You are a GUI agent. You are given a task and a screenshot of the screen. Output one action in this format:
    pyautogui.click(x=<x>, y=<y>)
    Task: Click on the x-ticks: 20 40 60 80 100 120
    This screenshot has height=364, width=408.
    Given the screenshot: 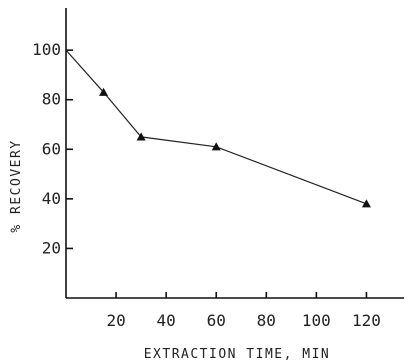 What is the action you would take?
    pyautogui.click(x=243, y=311)
    